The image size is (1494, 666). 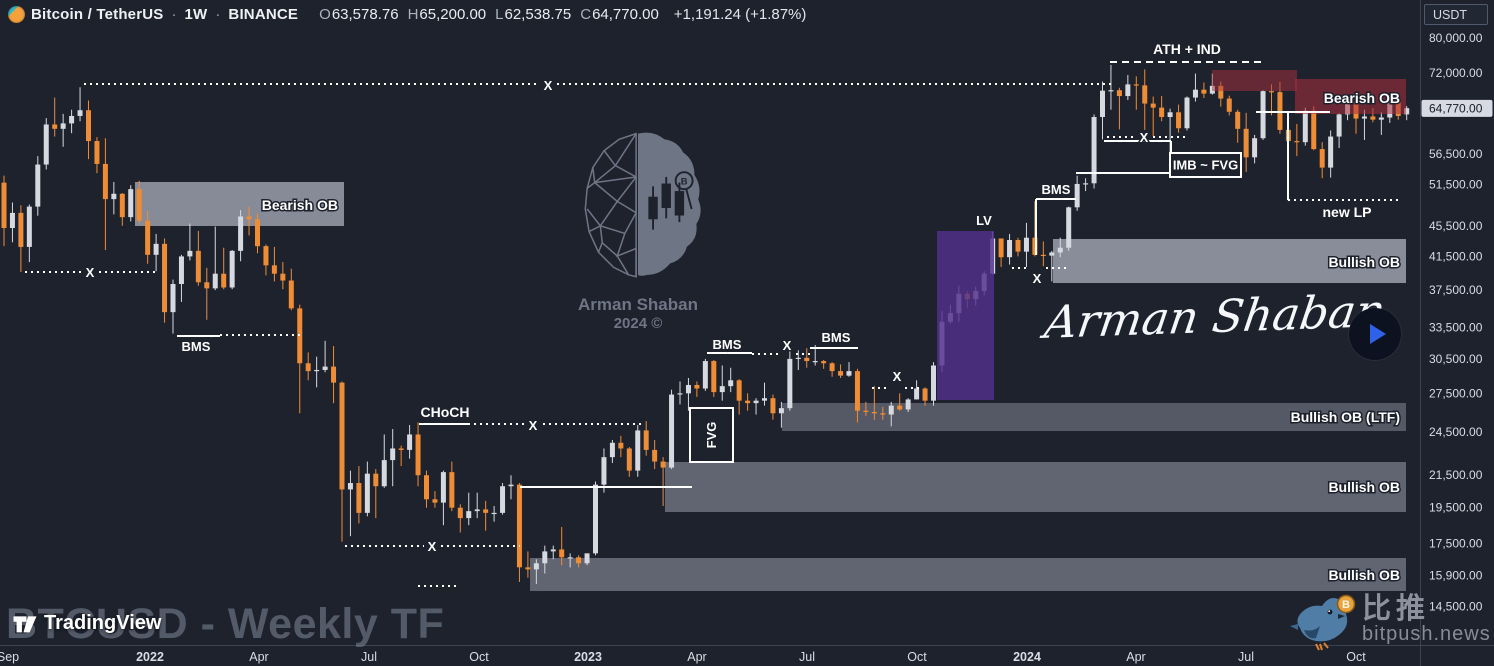 I want to click on price-tick: 33,500.00, so click(x=1456, y=328).